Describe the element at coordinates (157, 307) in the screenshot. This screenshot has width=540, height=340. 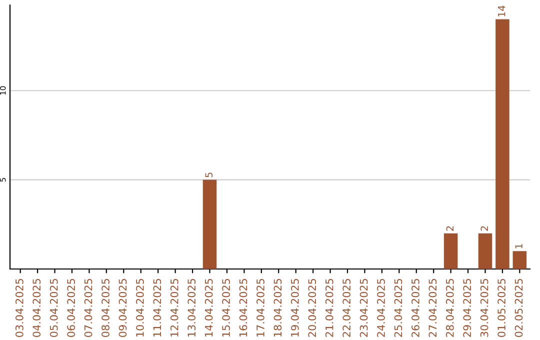
I see `x-tick-label: 11.04.2025` at that location.